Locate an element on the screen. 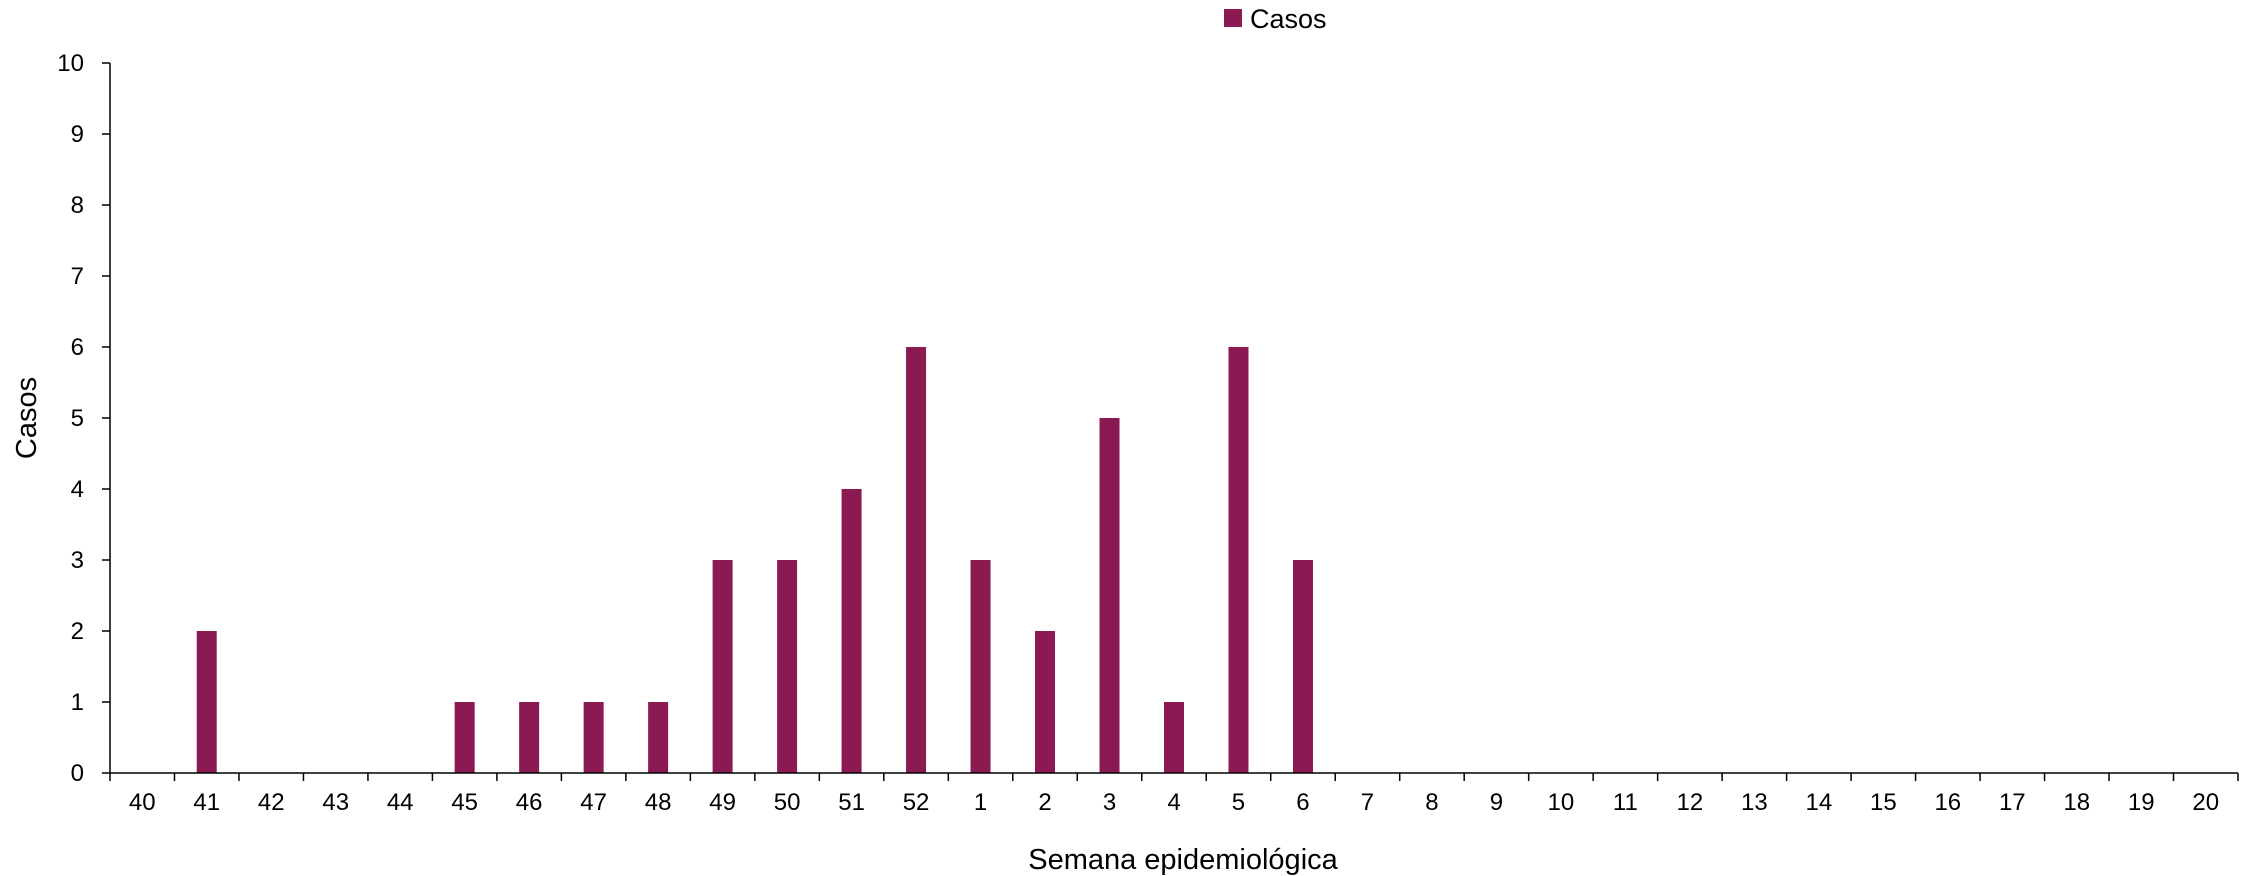  x-tick-label: 52 is located at coordinates (916, 802).